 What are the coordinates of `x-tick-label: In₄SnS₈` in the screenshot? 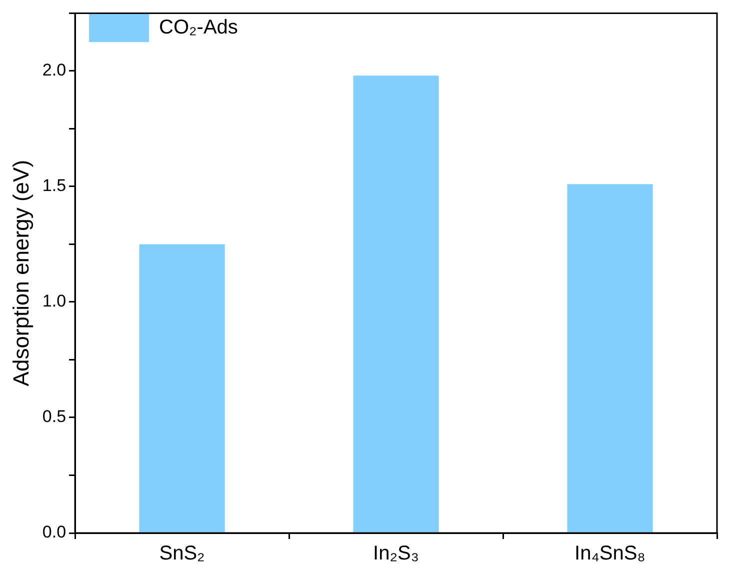 It's located at (610, 553).